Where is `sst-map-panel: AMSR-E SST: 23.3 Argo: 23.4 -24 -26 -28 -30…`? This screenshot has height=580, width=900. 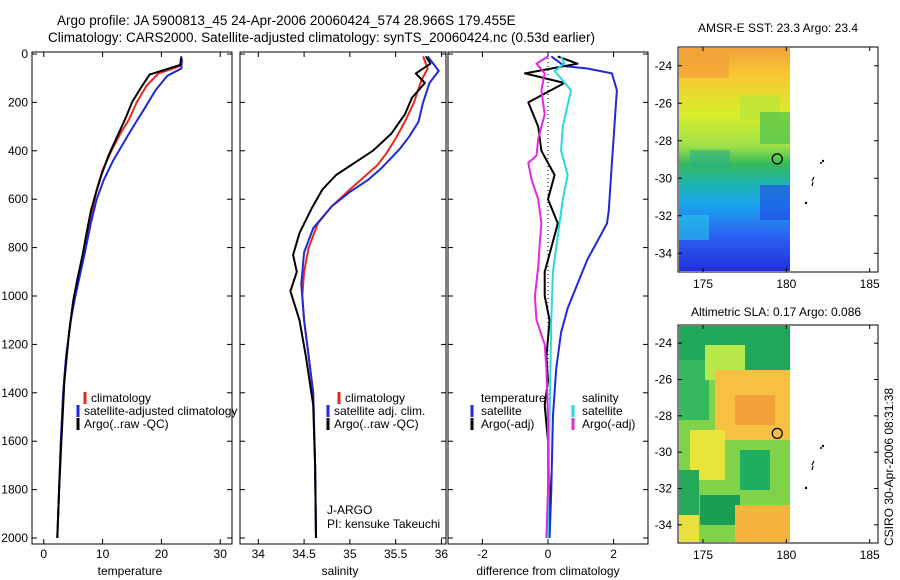 sst-map-panel: AMSR-E SST: 23.3 Argo: 23.4 -24 -26 -28 -30… is located at coordinates (767, 156).